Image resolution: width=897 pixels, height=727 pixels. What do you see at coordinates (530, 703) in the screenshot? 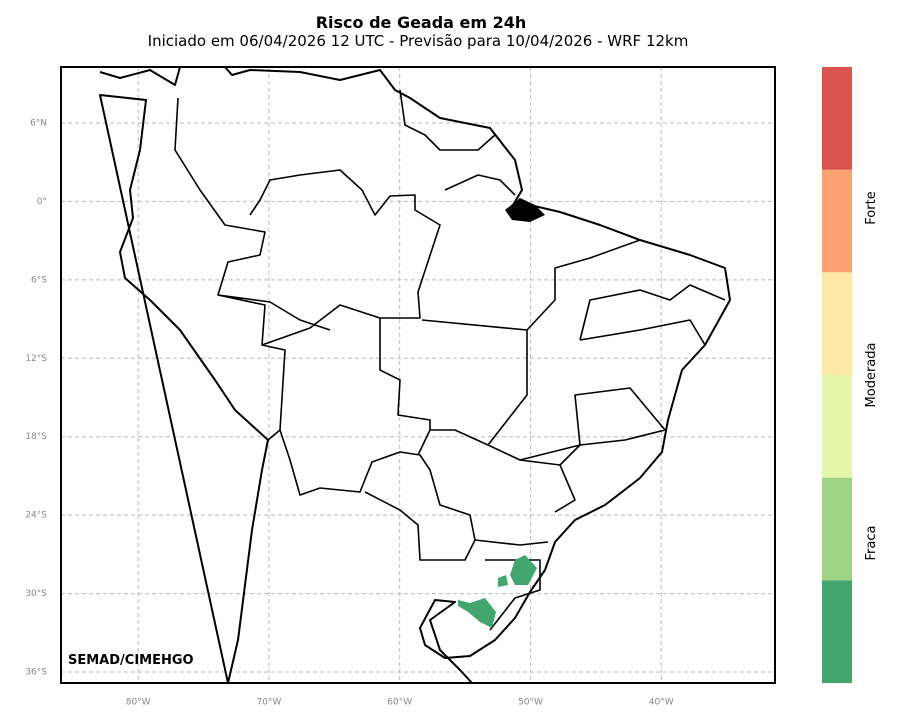
I see `x-tick-label: 50°W` at bounding box center [530, 703].